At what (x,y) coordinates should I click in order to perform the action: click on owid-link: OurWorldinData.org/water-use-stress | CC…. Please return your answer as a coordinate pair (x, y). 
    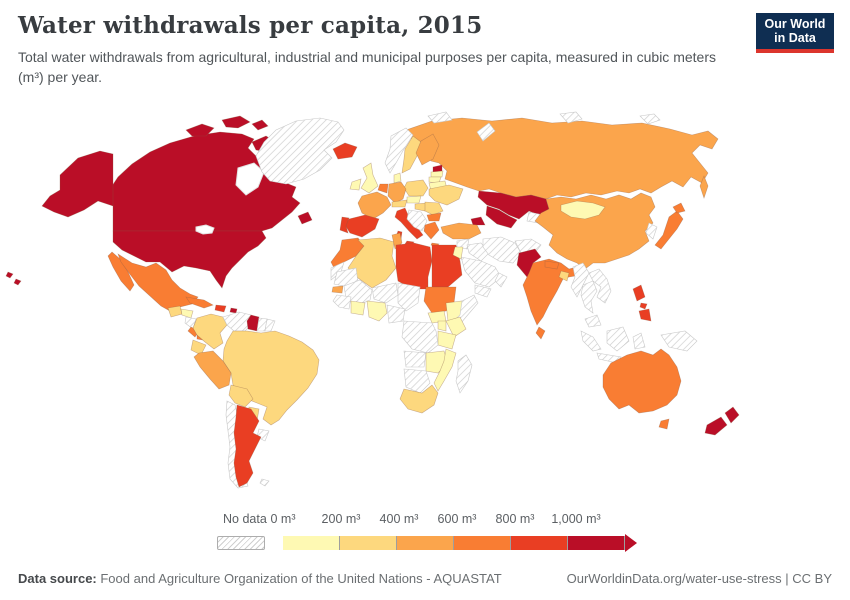
    Looking at the image, I should click on (699, 578).